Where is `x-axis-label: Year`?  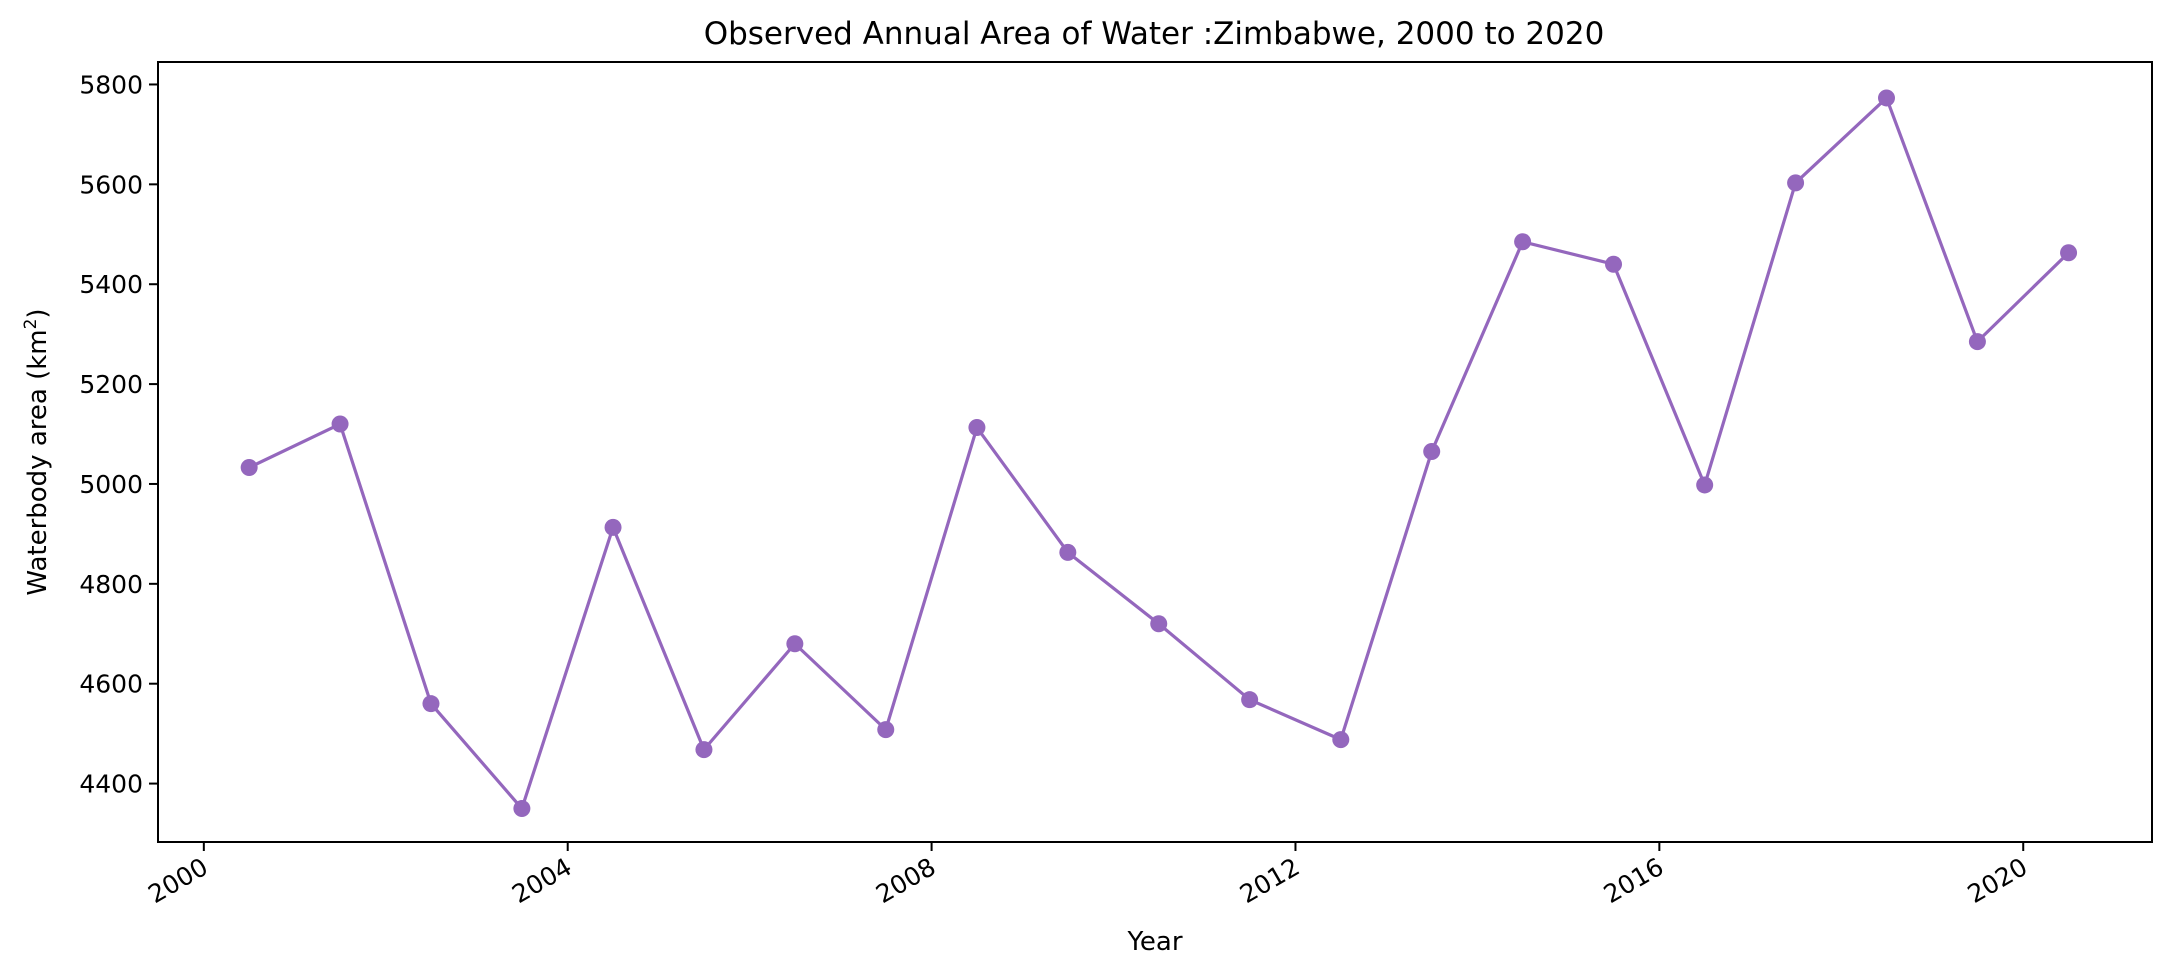
x-axis-label: Year is located at coordinates (1154, 942).